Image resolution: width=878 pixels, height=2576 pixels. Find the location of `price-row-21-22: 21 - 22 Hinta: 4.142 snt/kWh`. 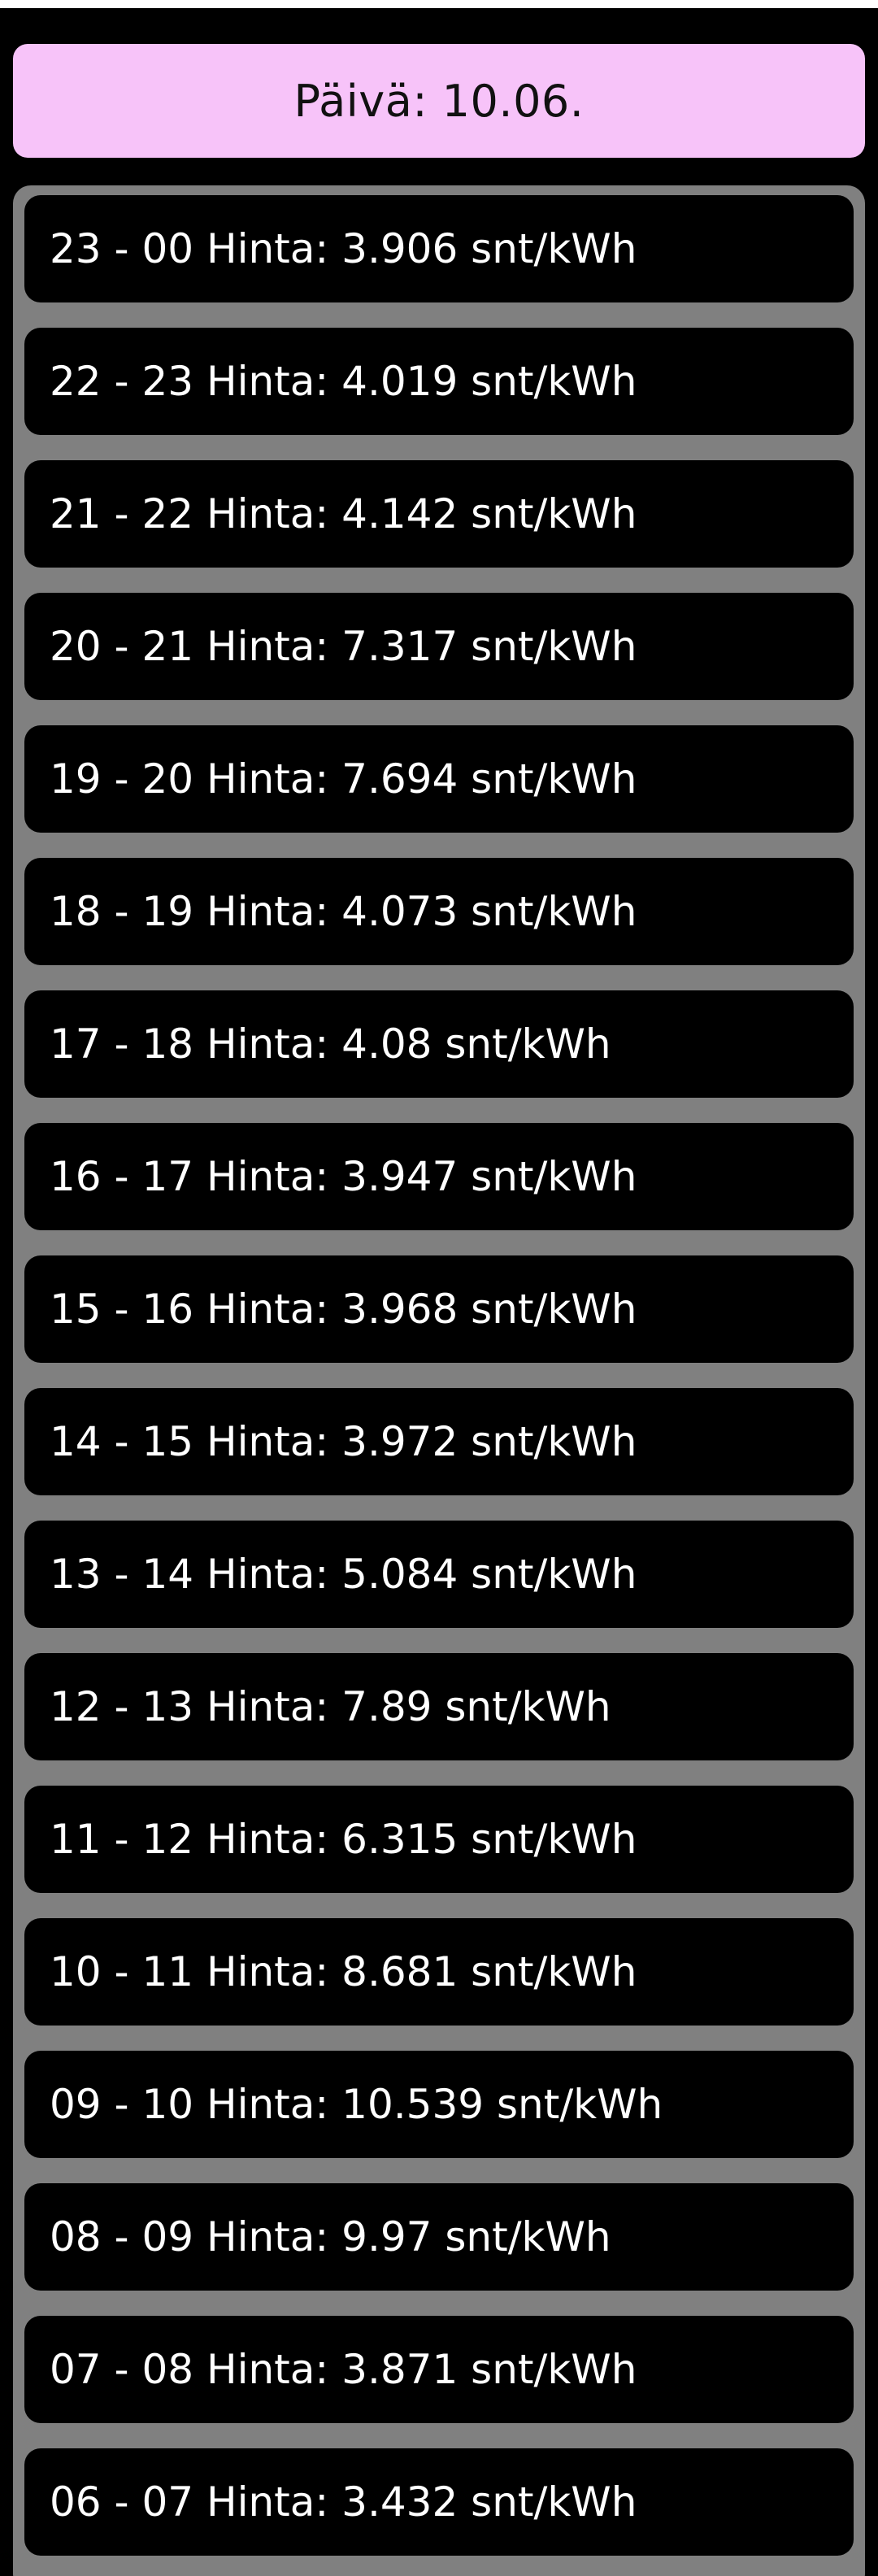

price-row-21-22: 21 - 22 Hinta: 4.142 snt/kWh is located at coordinates (439, 514).